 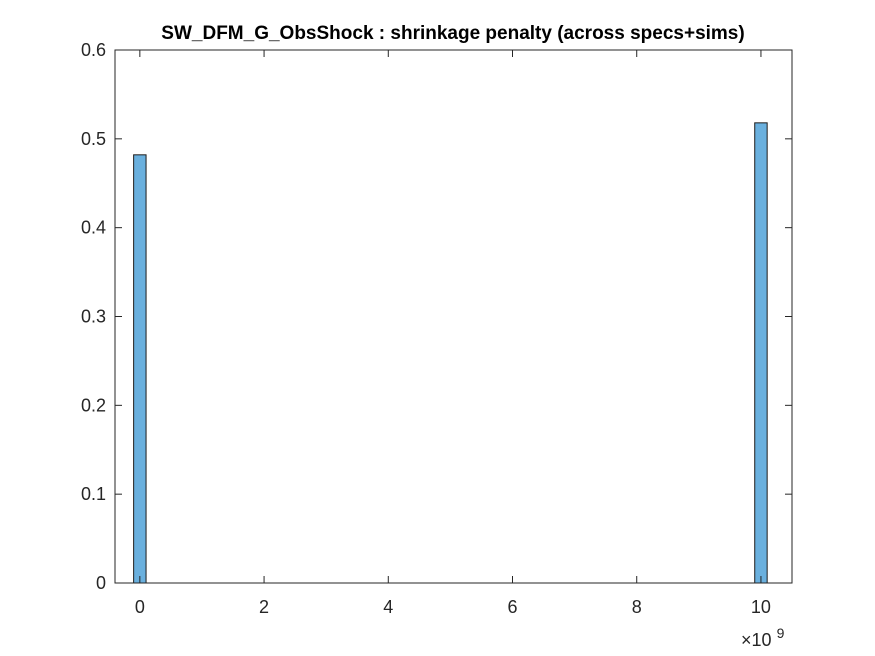 What do you see at coordinates (512, 607) in the screenshot?
I see `x-tick-label: 6` at bounding box center [512, 607].